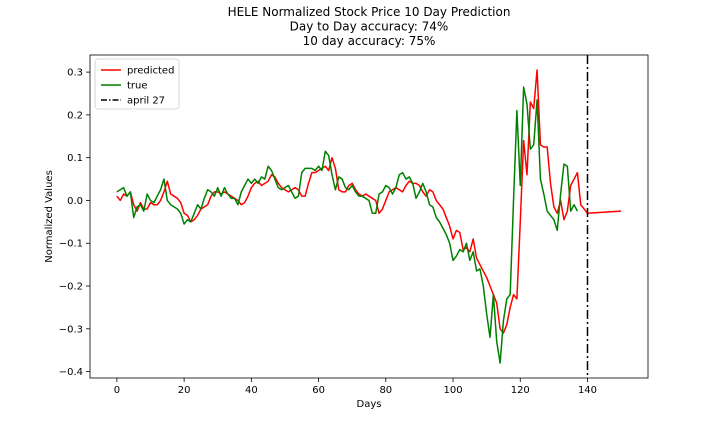 The image size is (720, 432). What do you see at coordinates (385, 390) in the screenshot?
I see `x-tick-label: 80` at bounding box center [385, 390].